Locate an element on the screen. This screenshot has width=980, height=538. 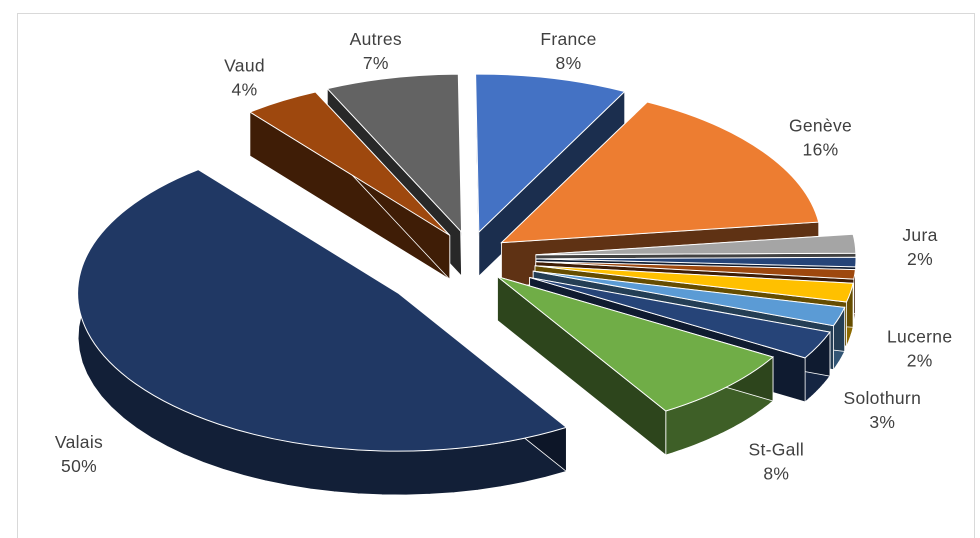
pie-slice-vaud is located at coordinates (349, 185).